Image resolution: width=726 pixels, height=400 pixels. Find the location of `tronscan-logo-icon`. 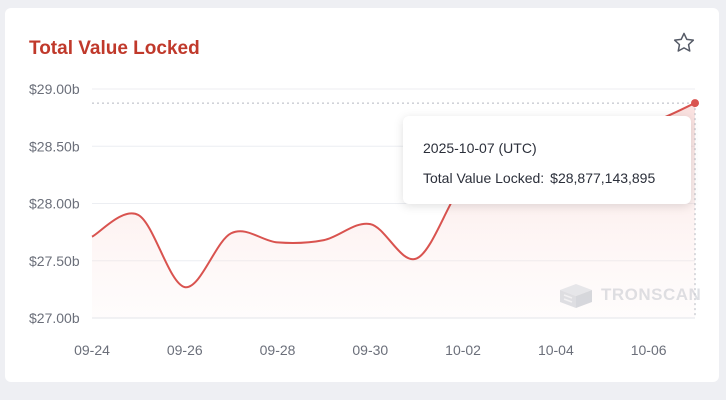

tronscan-logo-icon is located at coordinates (576, 296).